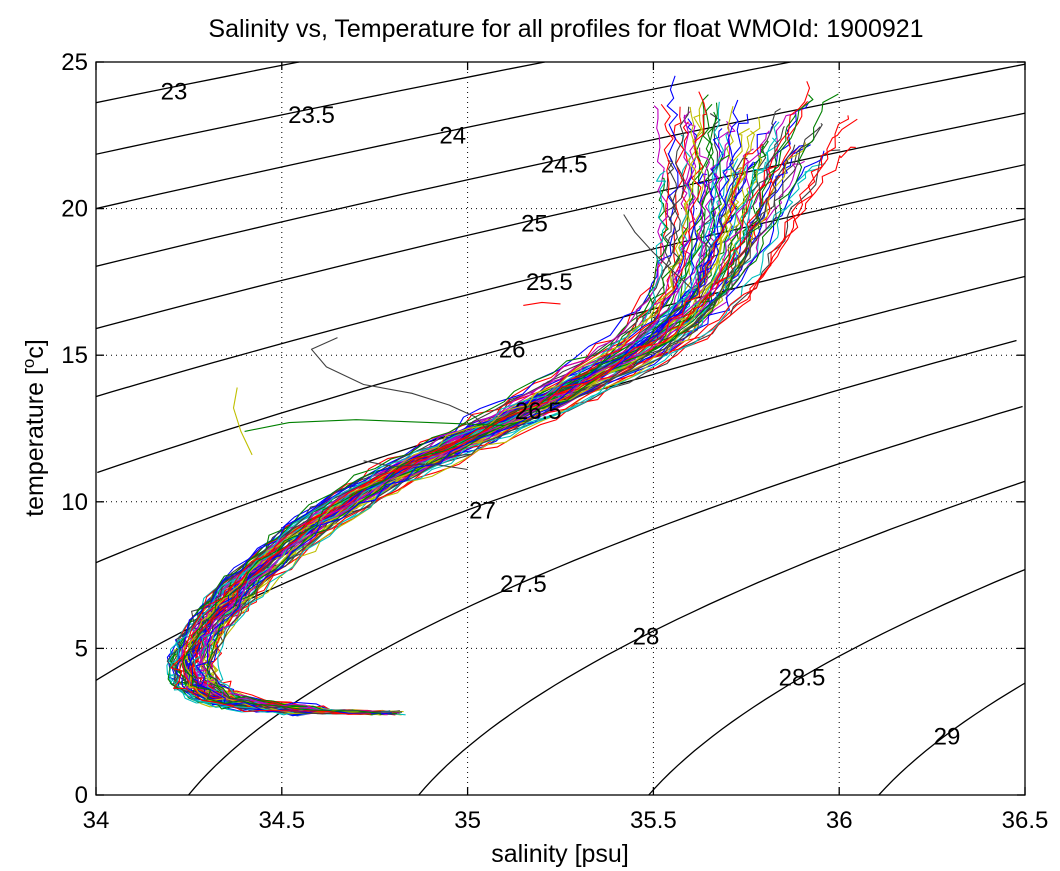 The image size is (1060, 871). What do you see at coordinates (467, 820) in the screenshot?
I see `x-tick-label: 35` at bounding box center [467, 820].